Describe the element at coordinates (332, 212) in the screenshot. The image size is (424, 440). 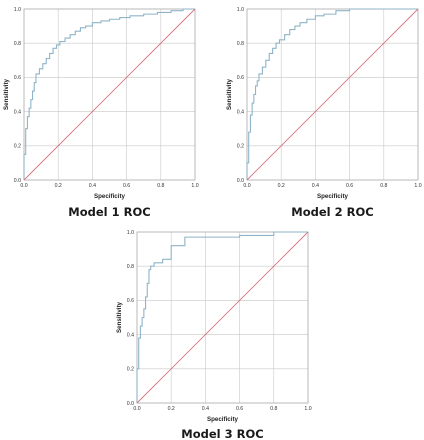
I see `chart-title: Model 2 ROC` at that location.